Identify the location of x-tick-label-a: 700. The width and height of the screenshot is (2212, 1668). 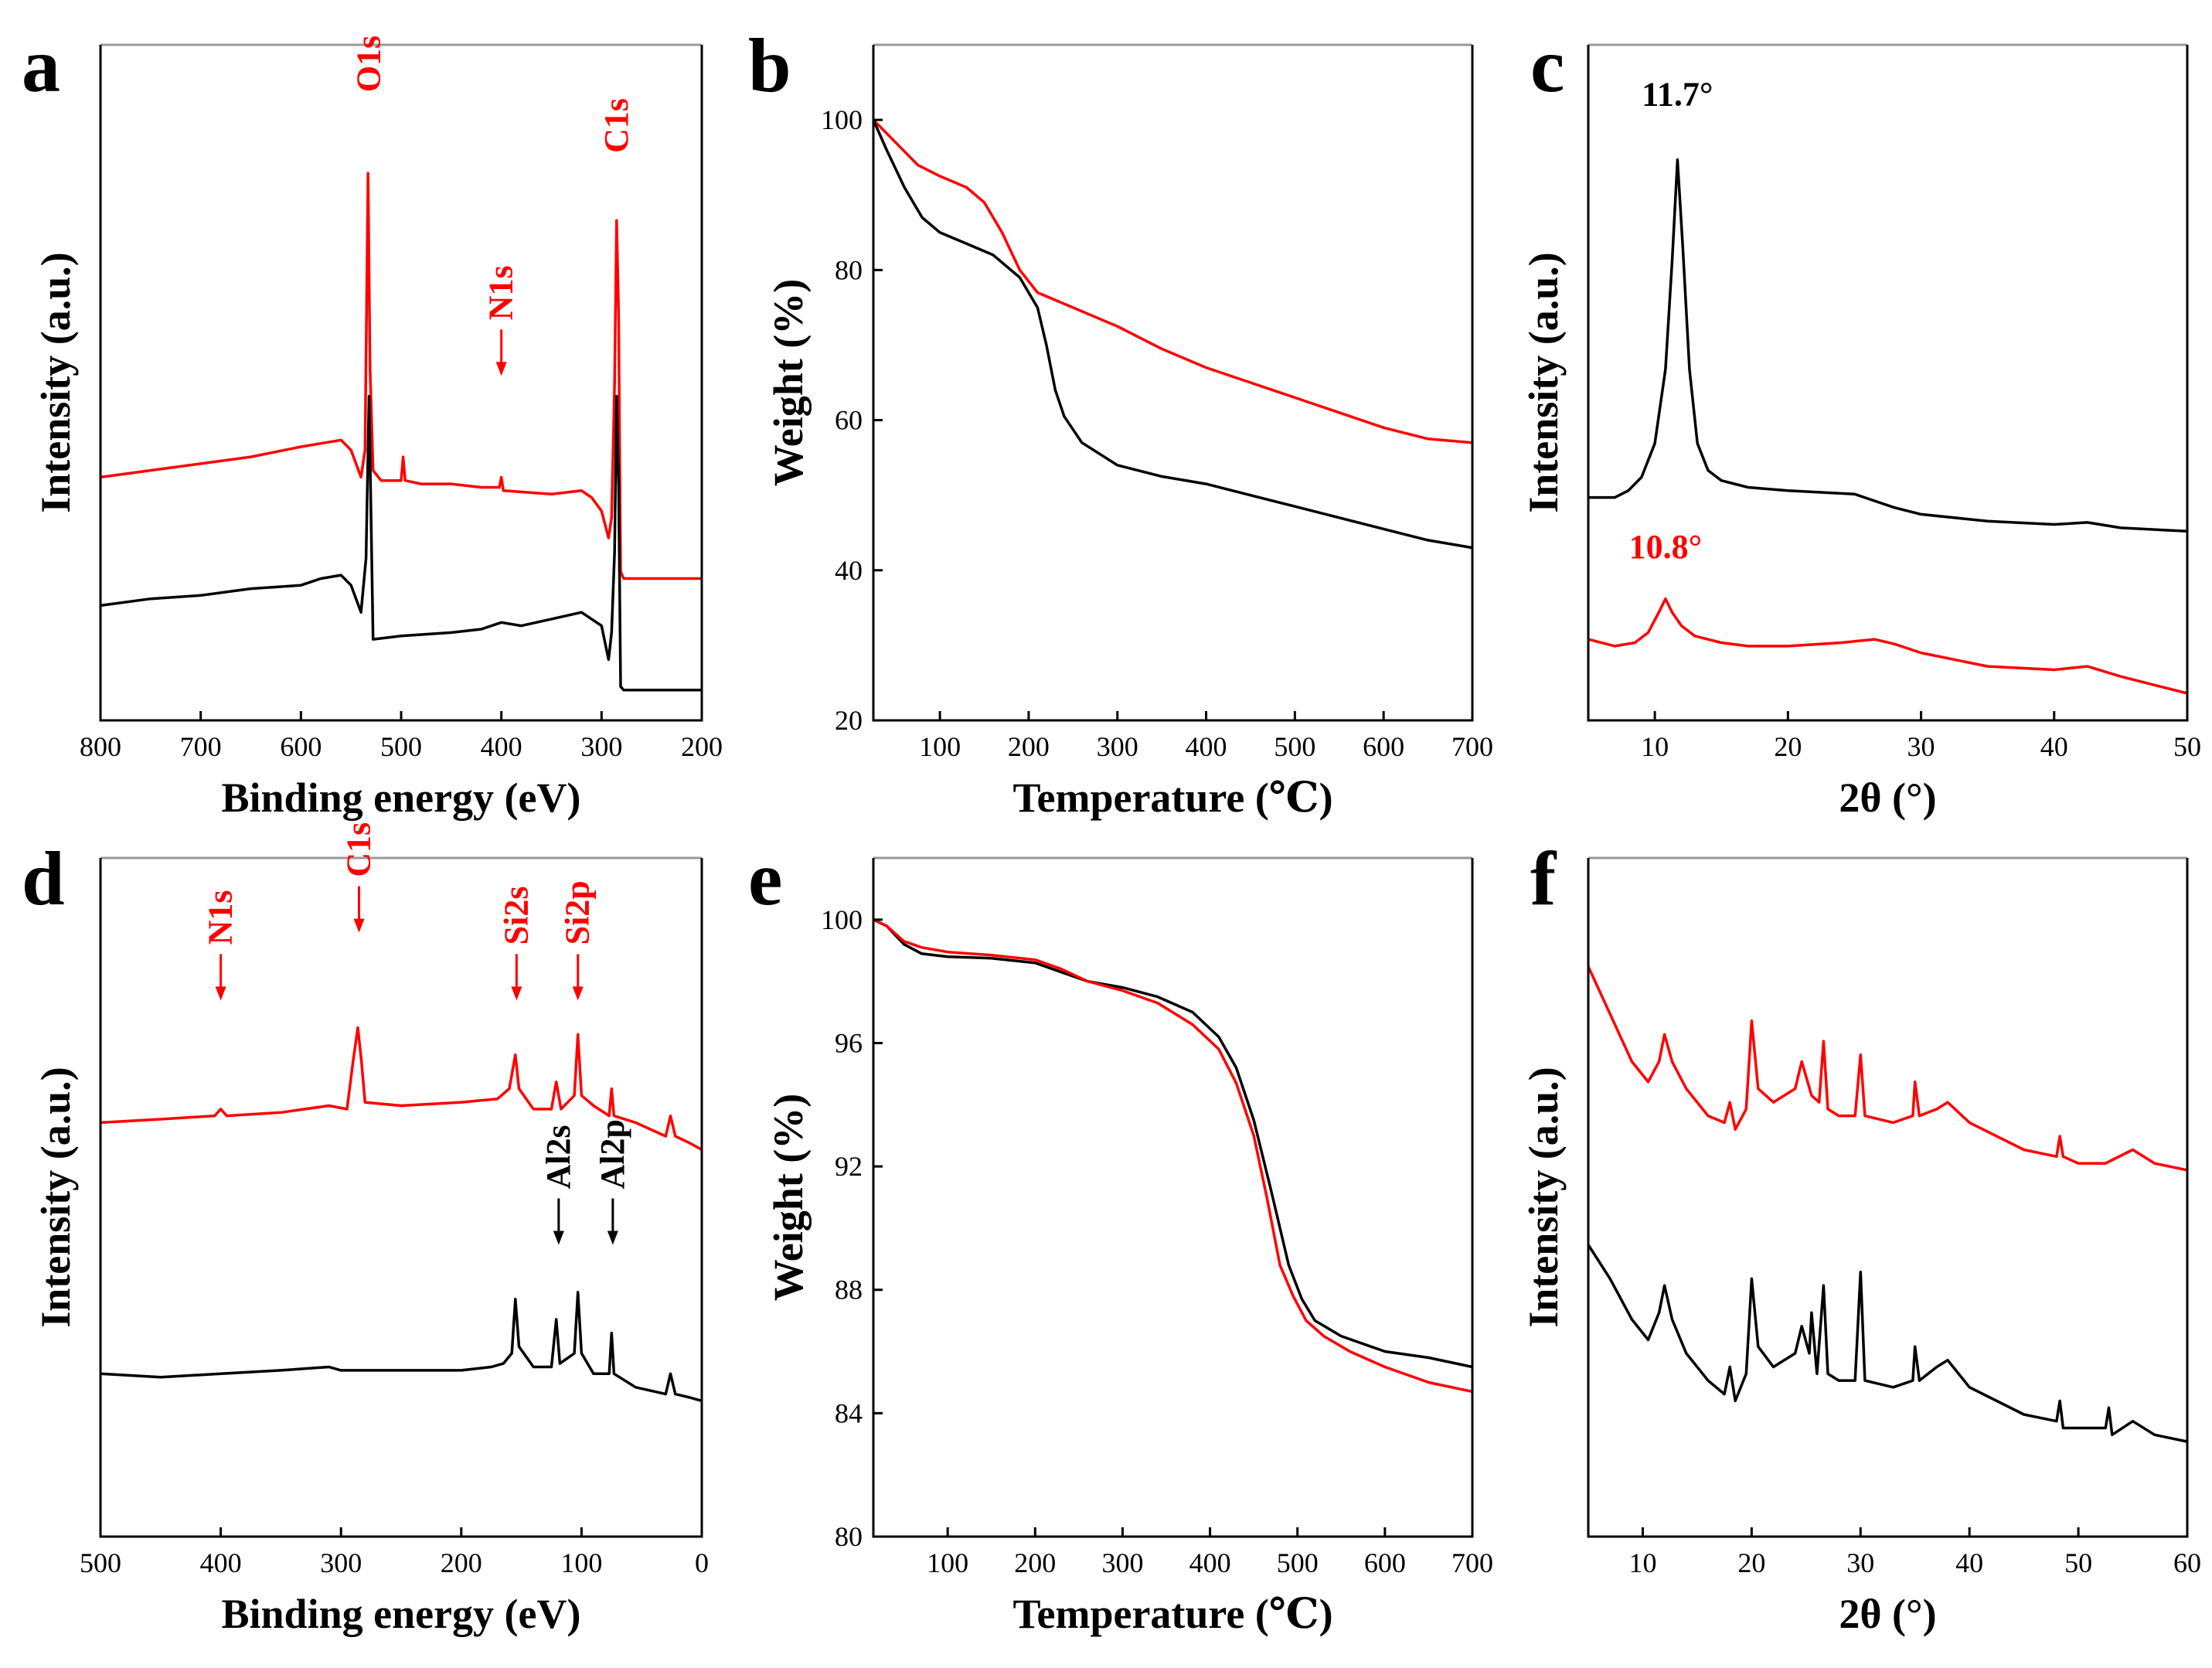
(201, 746).